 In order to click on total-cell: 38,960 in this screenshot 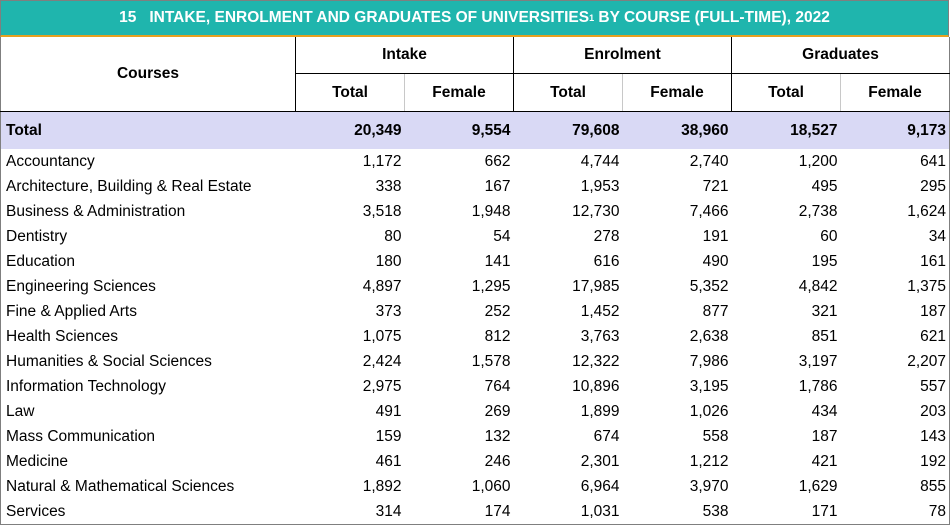, I will do `click(677, 130)`.